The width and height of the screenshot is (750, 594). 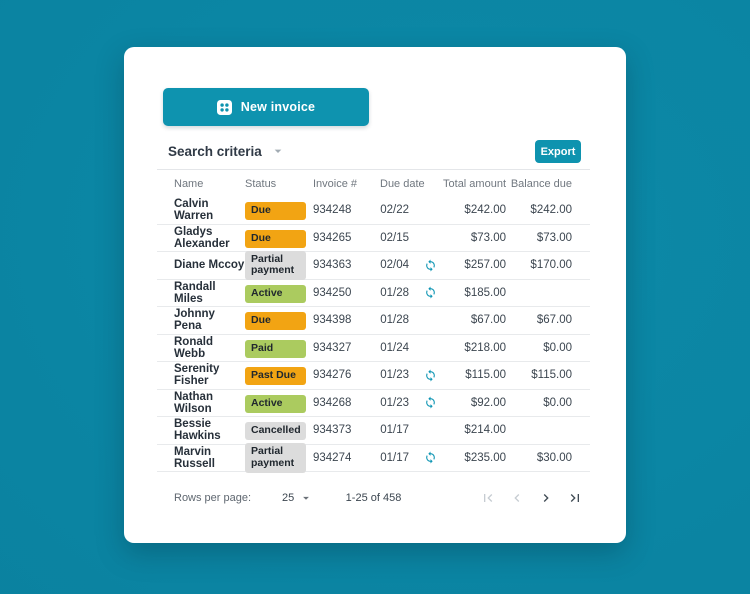 I want to click on next-page-icon, so click(x=546, y=498).